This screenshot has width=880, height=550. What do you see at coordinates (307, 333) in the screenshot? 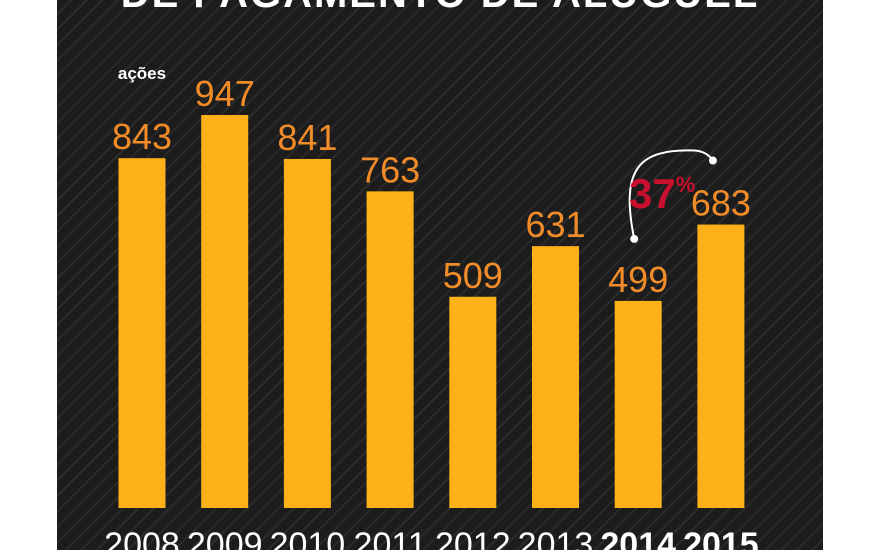
I see `bar-2010` at bounding box center [307, 333].